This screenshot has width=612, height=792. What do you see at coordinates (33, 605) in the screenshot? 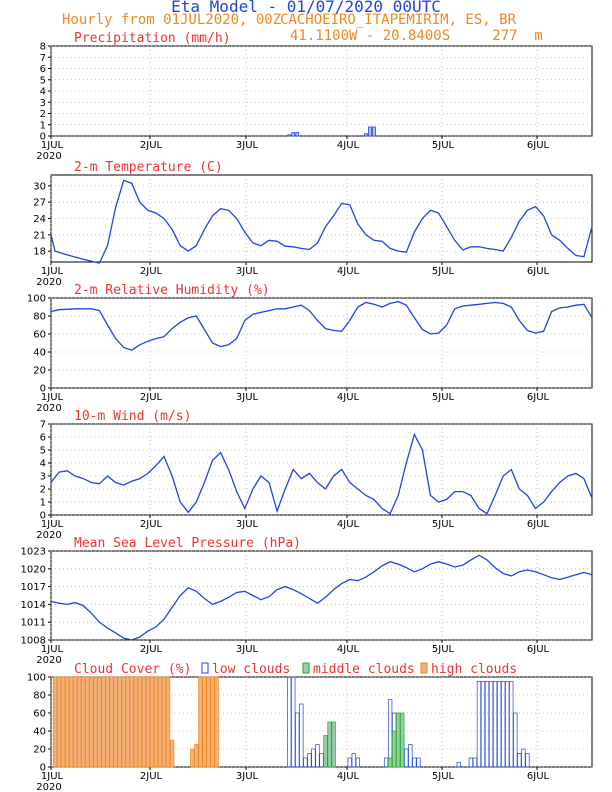
I see `y-tick-label: 1014` at bounding box center [33, 605].